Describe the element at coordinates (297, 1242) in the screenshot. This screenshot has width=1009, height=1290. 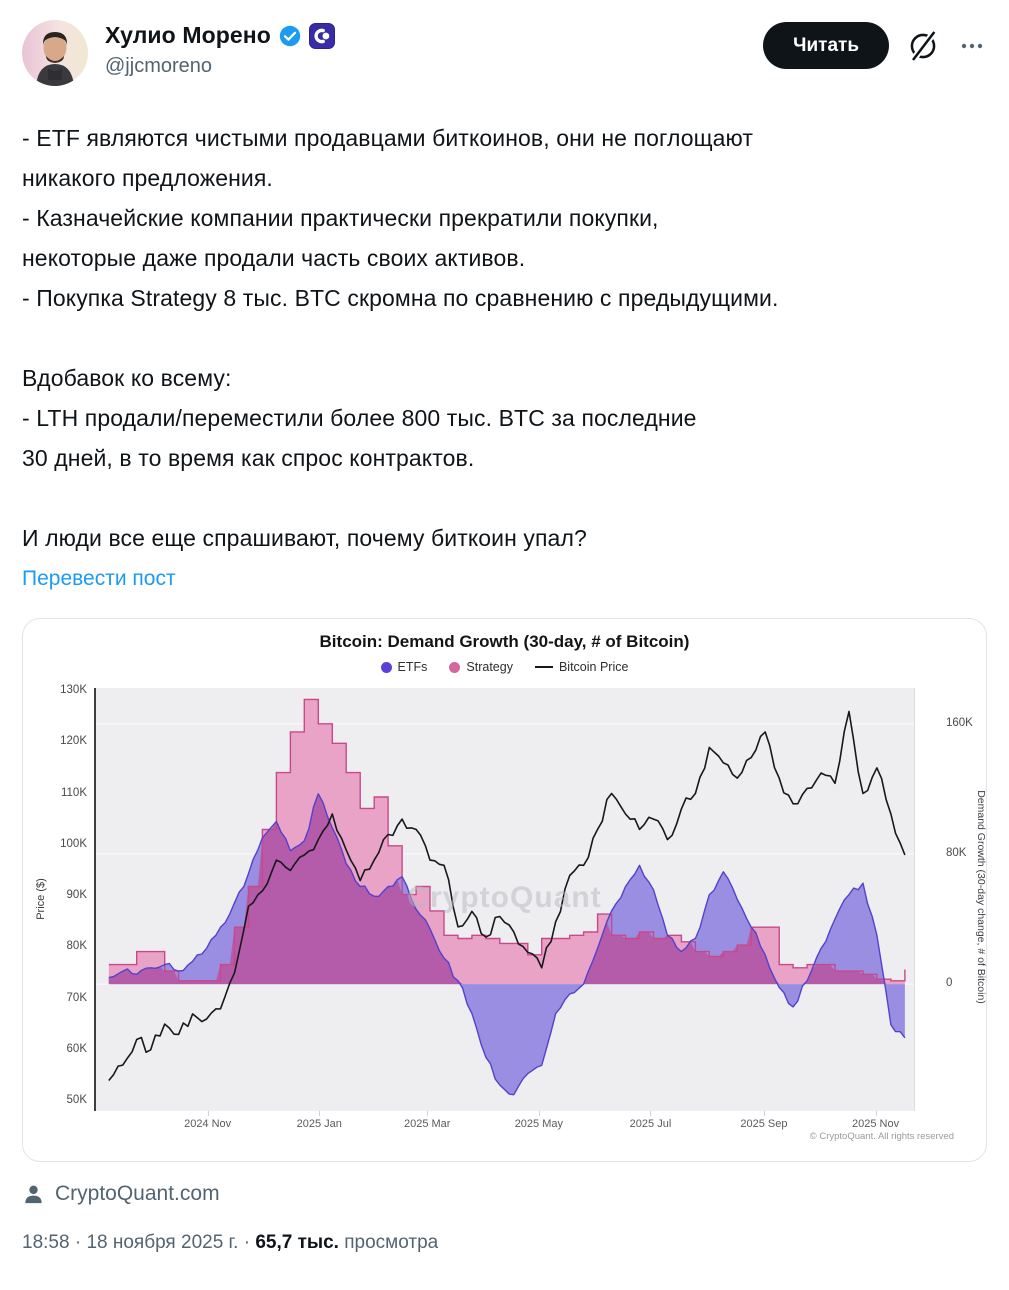
I see `views-count: 65,7 тыс.` at that location.